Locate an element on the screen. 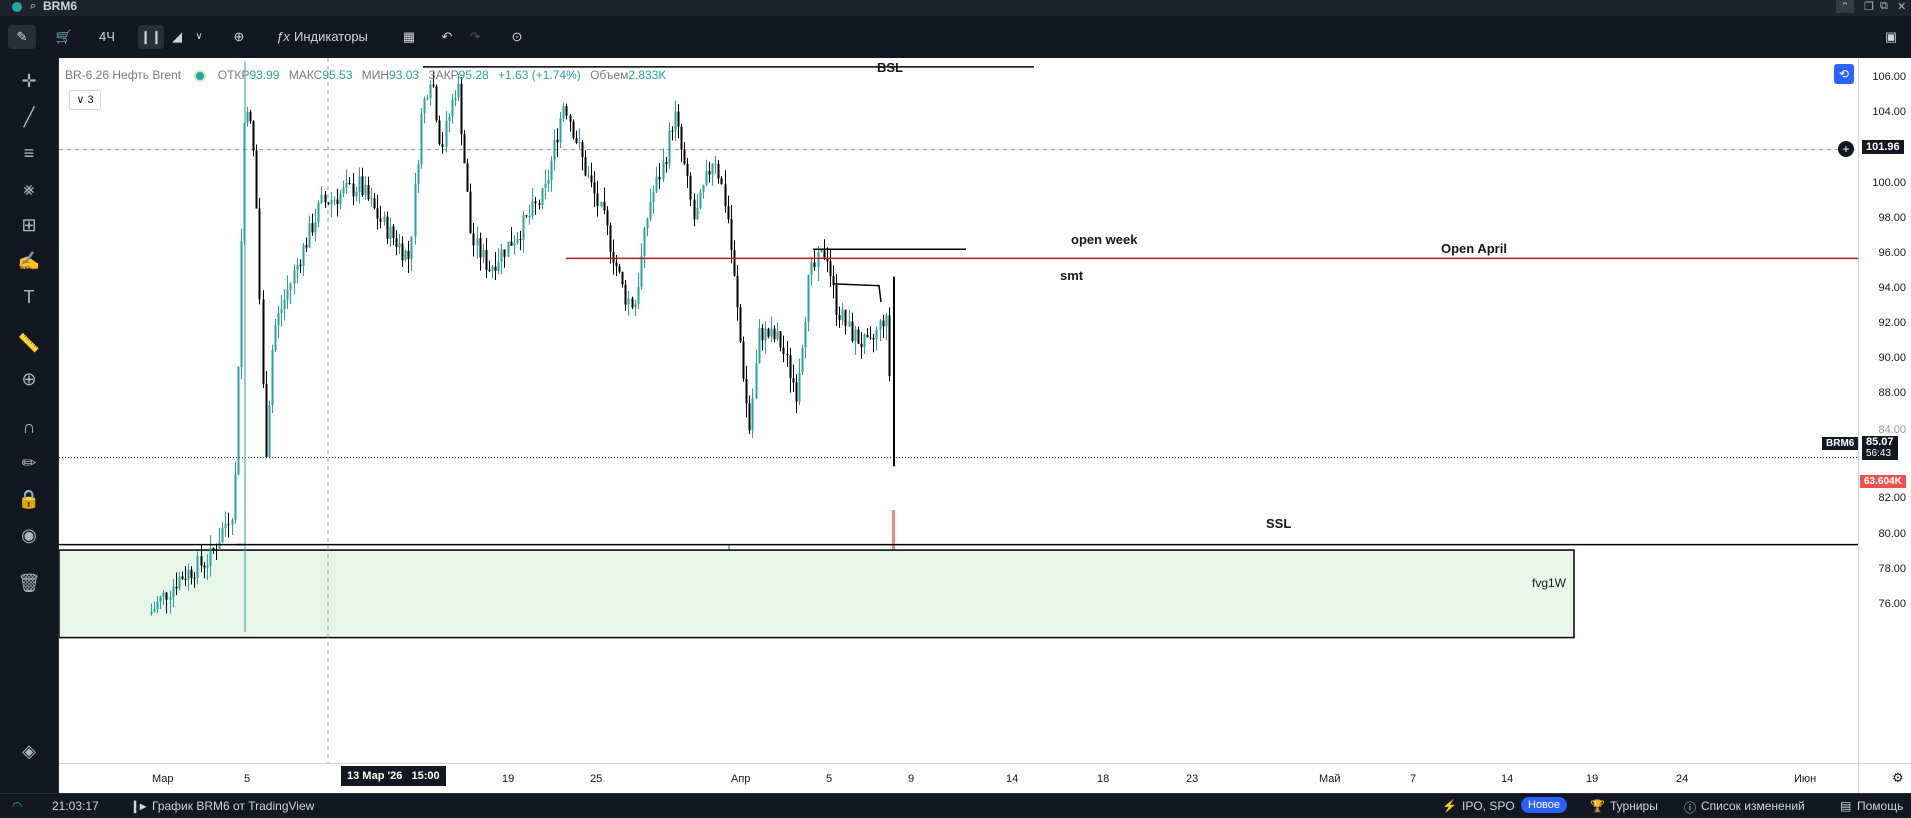 The height and width of the screenshot is (818, 1911). redo-icon: ↷ is located at coordinates (475, 36).